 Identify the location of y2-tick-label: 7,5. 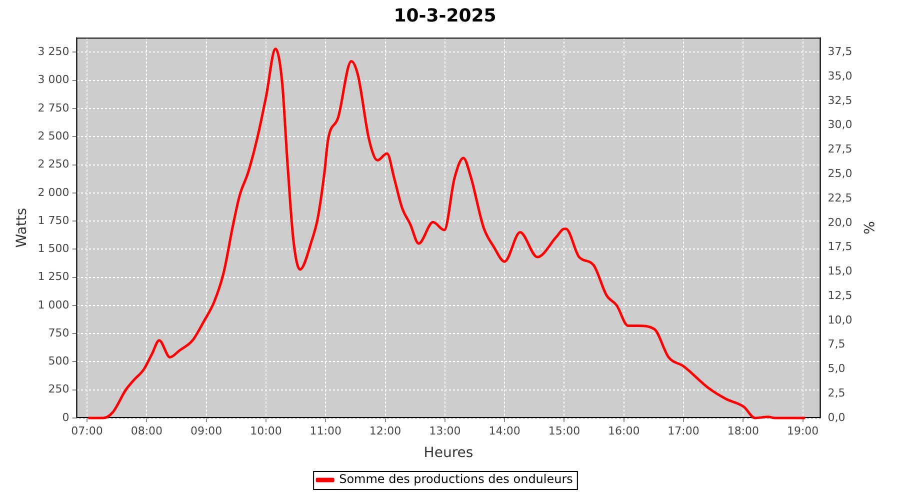
(837, 344).